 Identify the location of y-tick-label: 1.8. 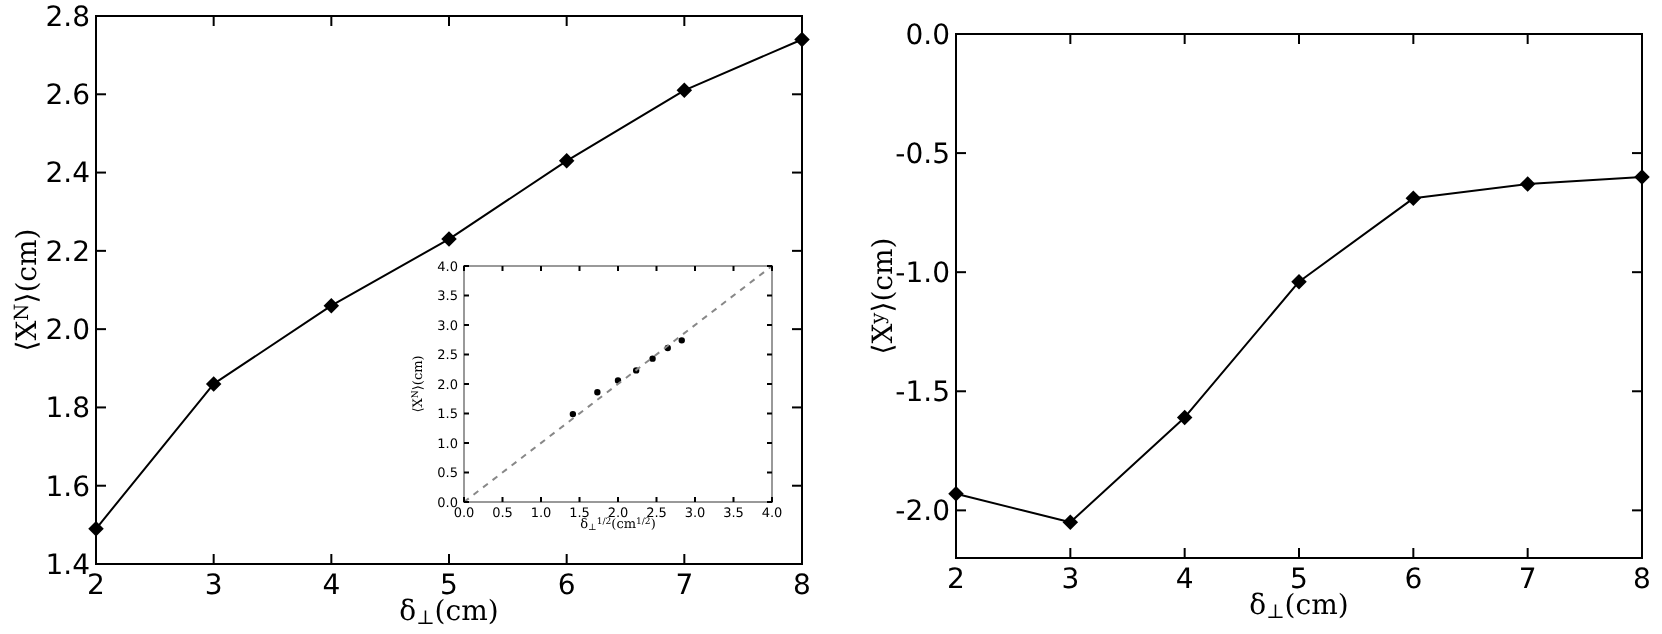
(67, 409).